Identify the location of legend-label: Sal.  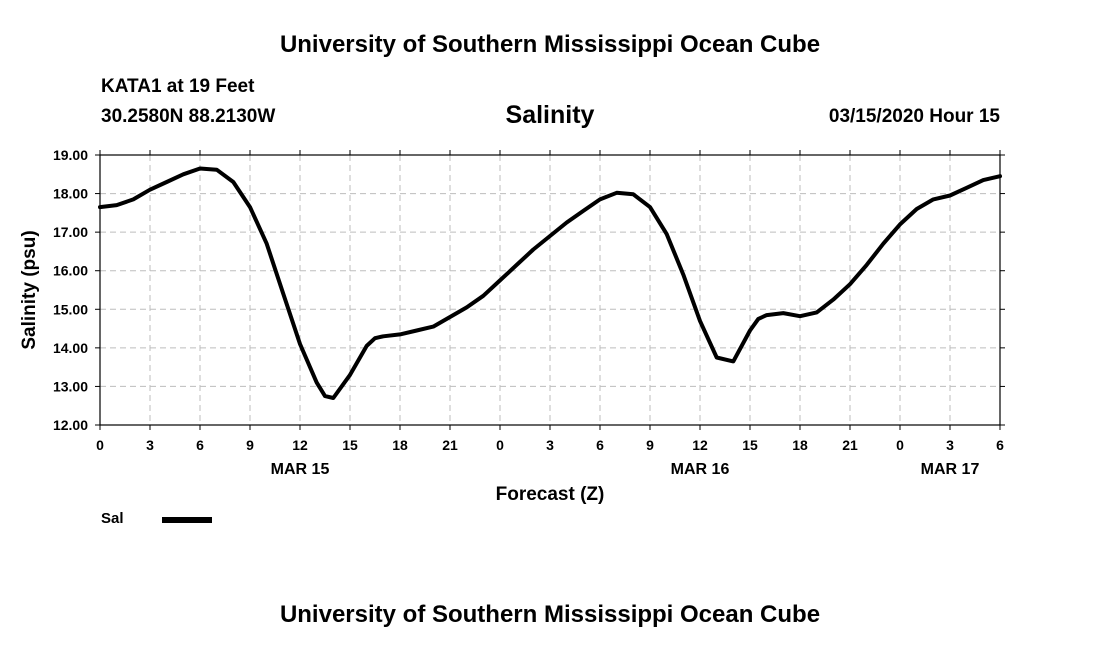
(112, 518).